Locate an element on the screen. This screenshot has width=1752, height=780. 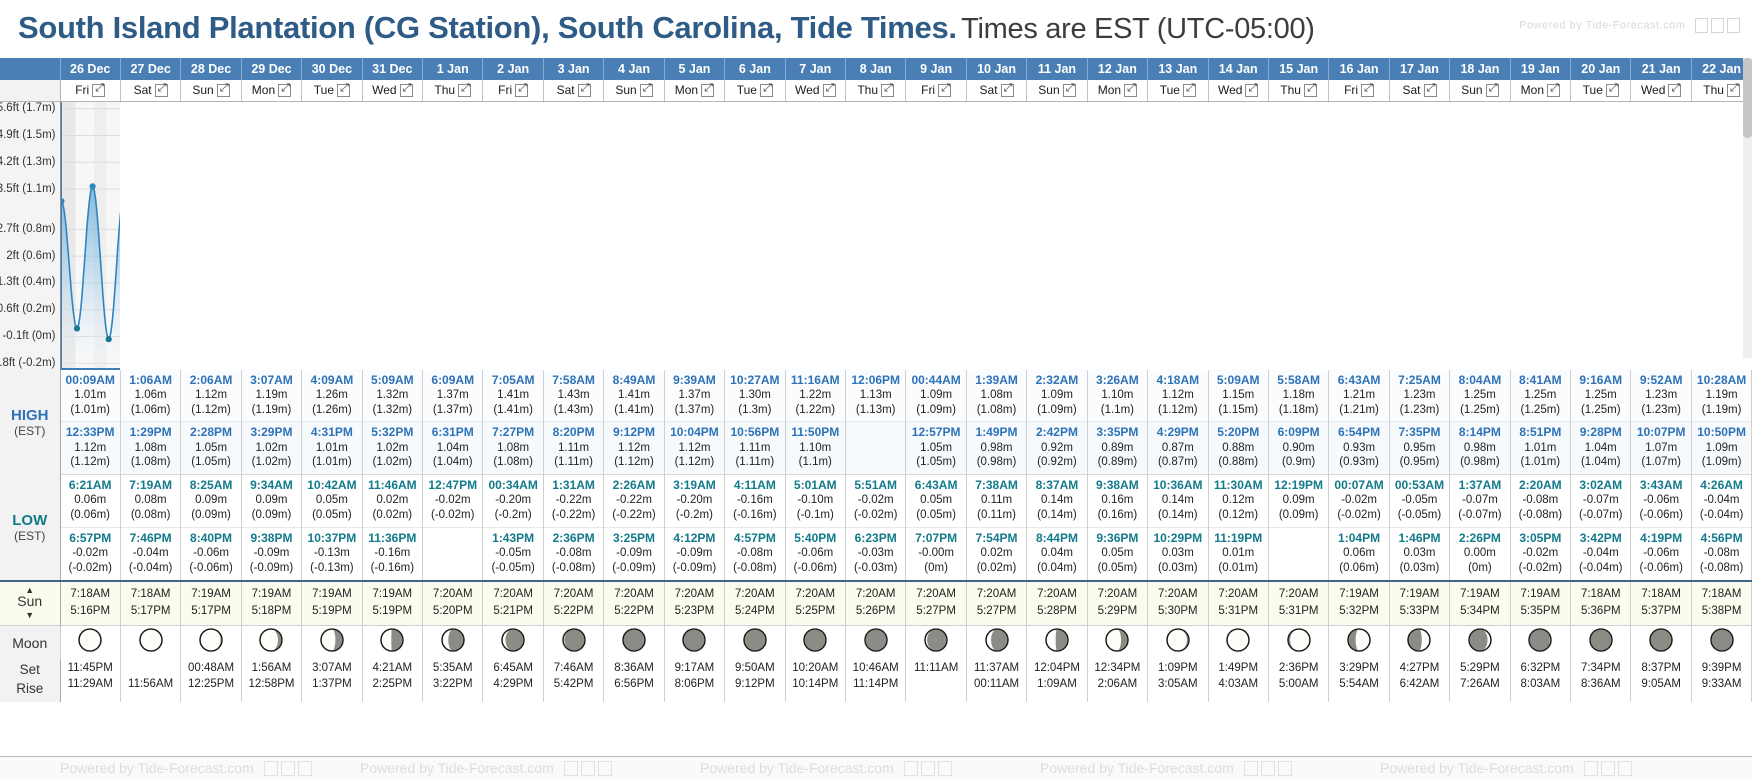
vertical-scrollbar is located at coordinates (1747, 208).